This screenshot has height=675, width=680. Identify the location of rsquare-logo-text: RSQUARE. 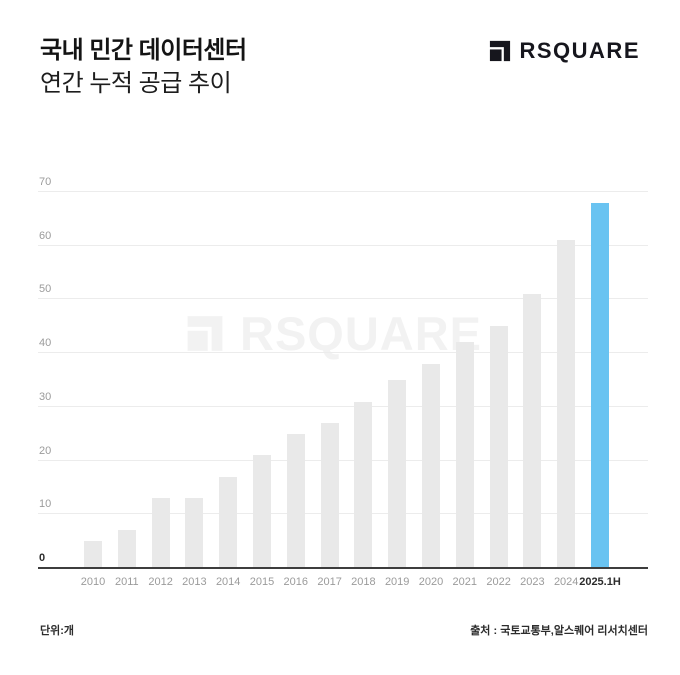
(579, 50).